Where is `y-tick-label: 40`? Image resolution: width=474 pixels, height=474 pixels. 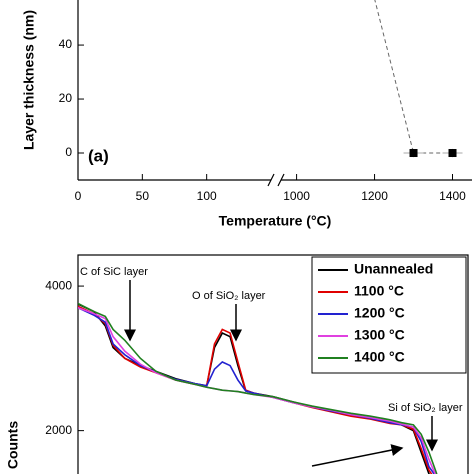
y-tick-label: 40 is located at coordinates (66, 44).